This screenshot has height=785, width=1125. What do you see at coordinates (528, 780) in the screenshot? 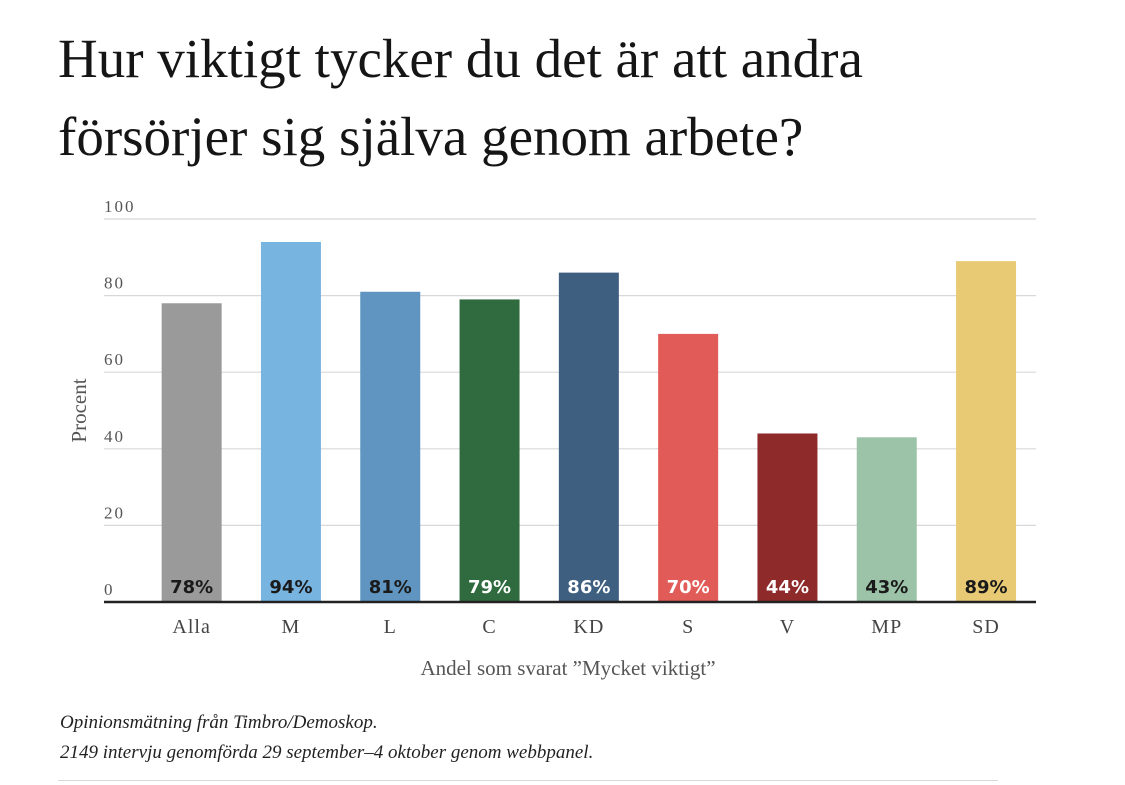
I see `bottom-divider` at bounding box center [528, 780].